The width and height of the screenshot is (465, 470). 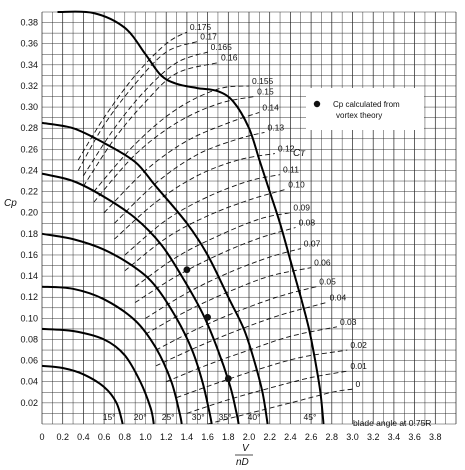 What do you see at coordinates (299, 153) in the screenshot?
I see `ct-family-label: Cᴛ` at bounding box center [299, 153].